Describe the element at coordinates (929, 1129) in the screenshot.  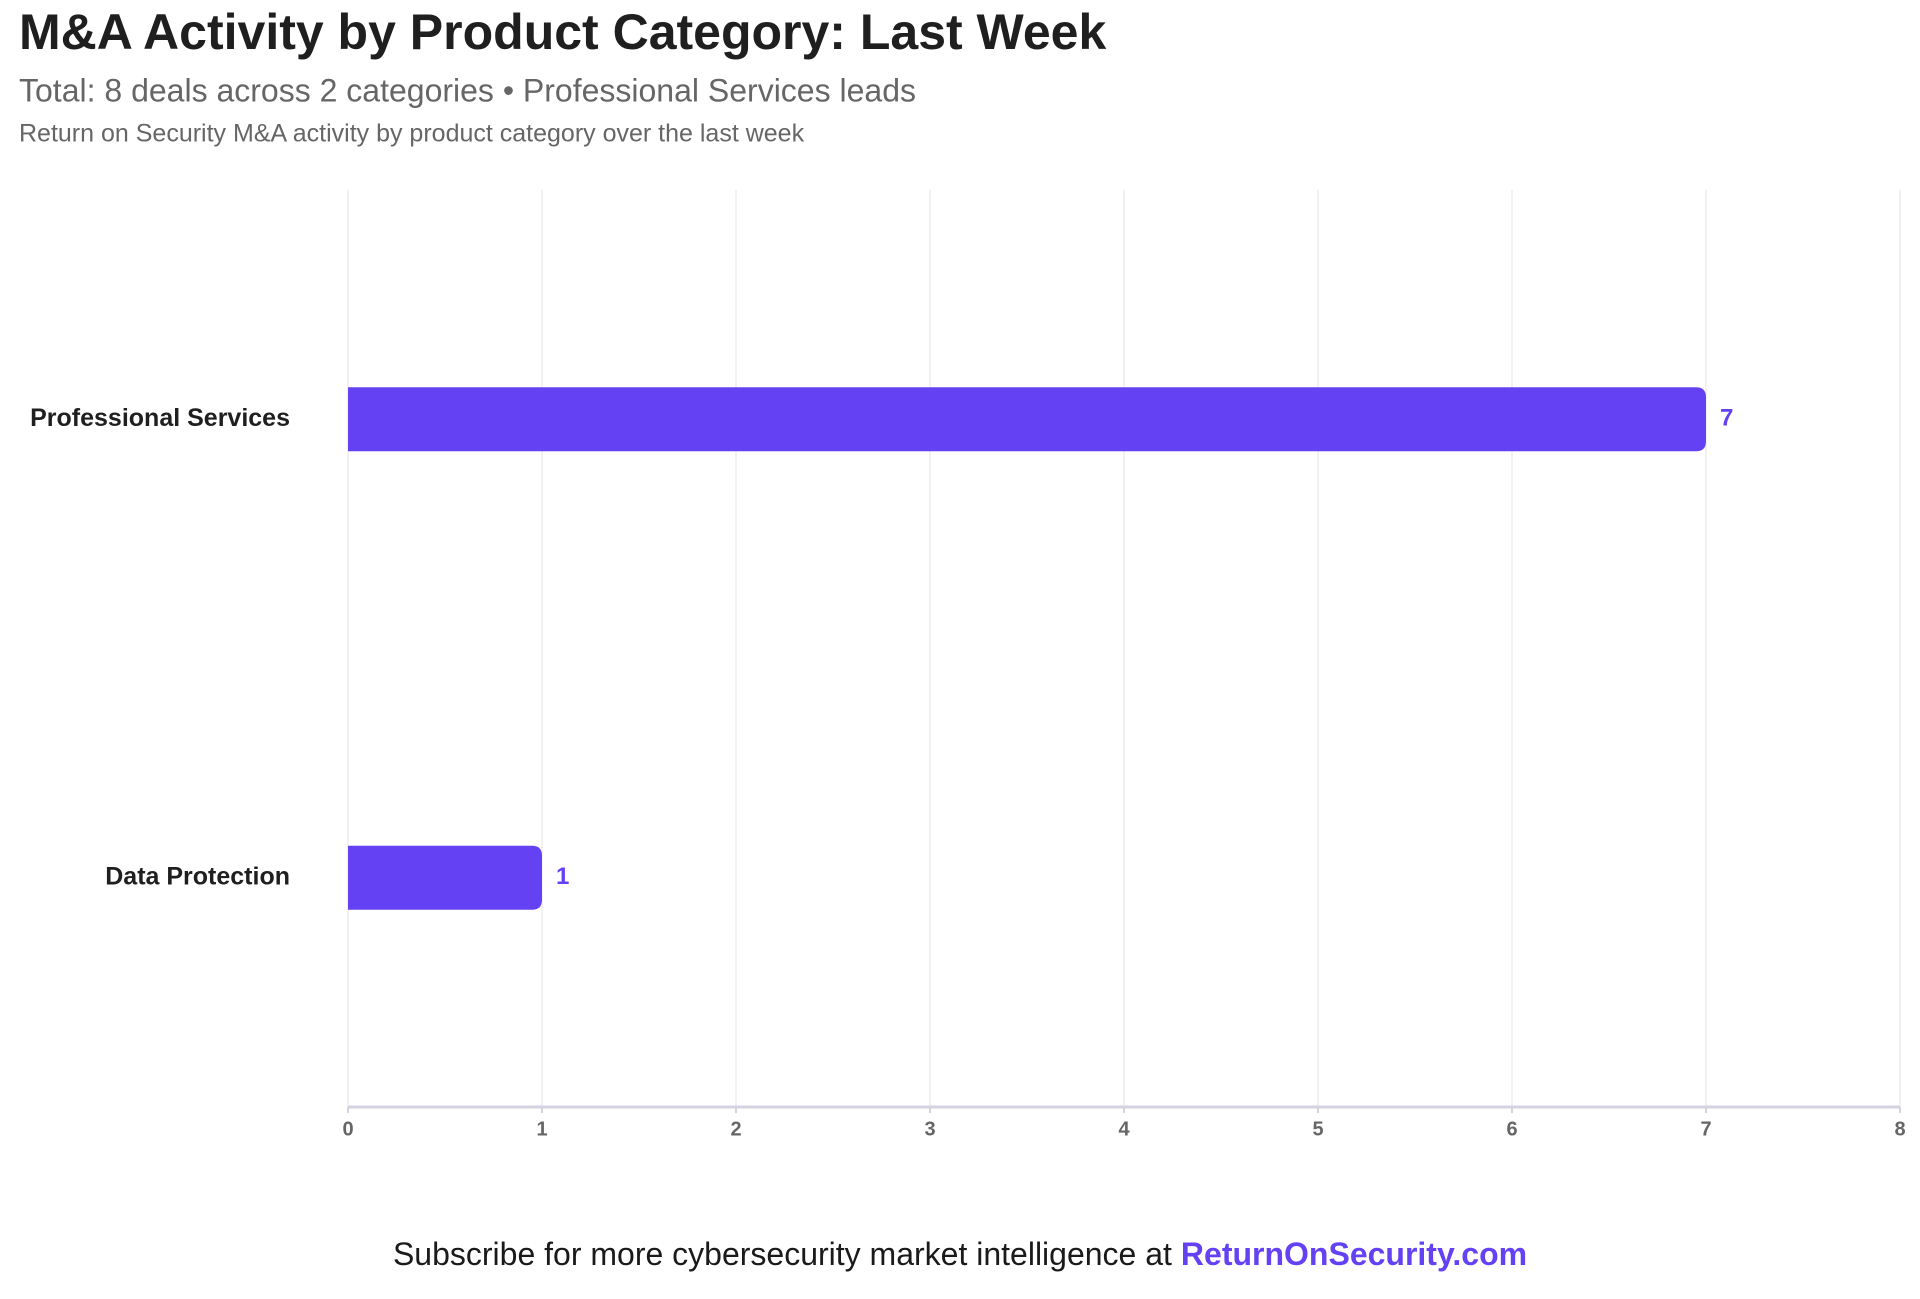
I see `x-tick-label: 3` at that location.